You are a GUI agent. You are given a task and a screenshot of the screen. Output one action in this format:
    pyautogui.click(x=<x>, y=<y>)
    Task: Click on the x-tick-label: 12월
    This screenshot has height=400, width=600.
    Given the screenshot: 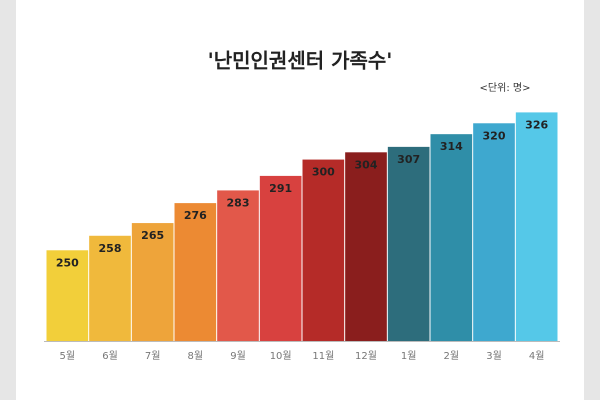 What is the action you would take?
    pyautogui.click(x=366, y=356)
    